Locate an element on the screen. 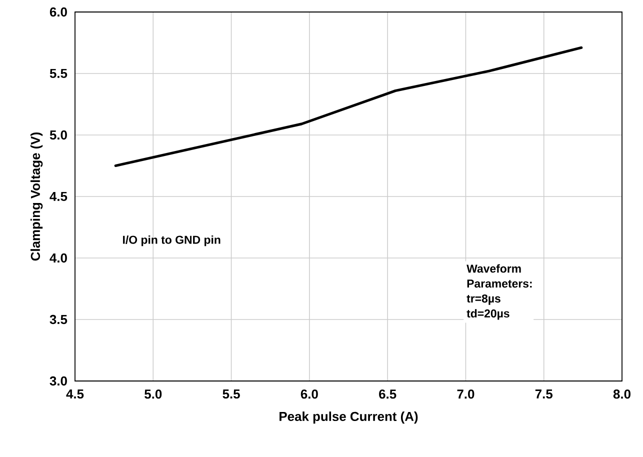 Image resolution: width=643 pixels, height=457 pixels. annotation: td=20µs is located at coordinates (488, 314).